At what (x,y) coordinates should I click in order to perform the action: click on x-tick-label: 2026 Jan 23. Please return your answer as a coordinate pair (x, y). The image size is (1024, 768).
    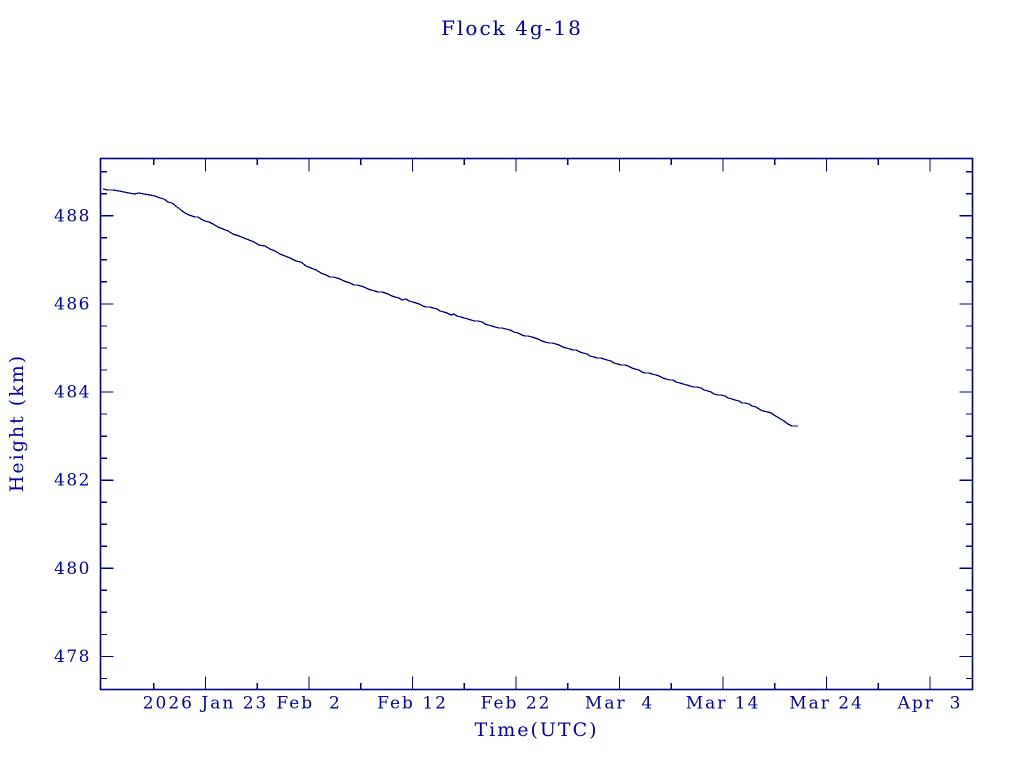
    Looking at the image, I should click on (206, 704).